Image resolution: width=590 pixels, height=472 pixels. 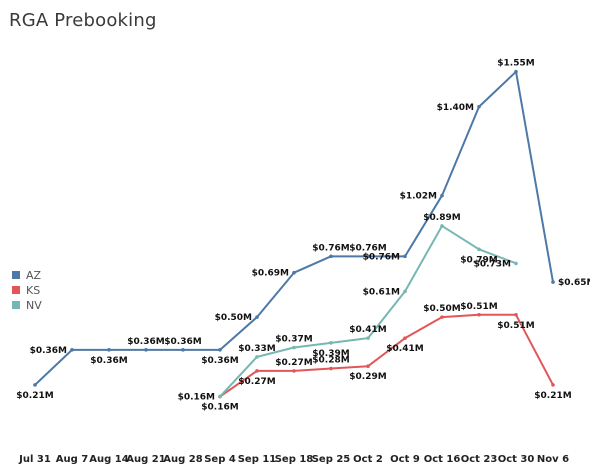 I want to click on legend-label-az: AZ, so click(x=34, y=275).